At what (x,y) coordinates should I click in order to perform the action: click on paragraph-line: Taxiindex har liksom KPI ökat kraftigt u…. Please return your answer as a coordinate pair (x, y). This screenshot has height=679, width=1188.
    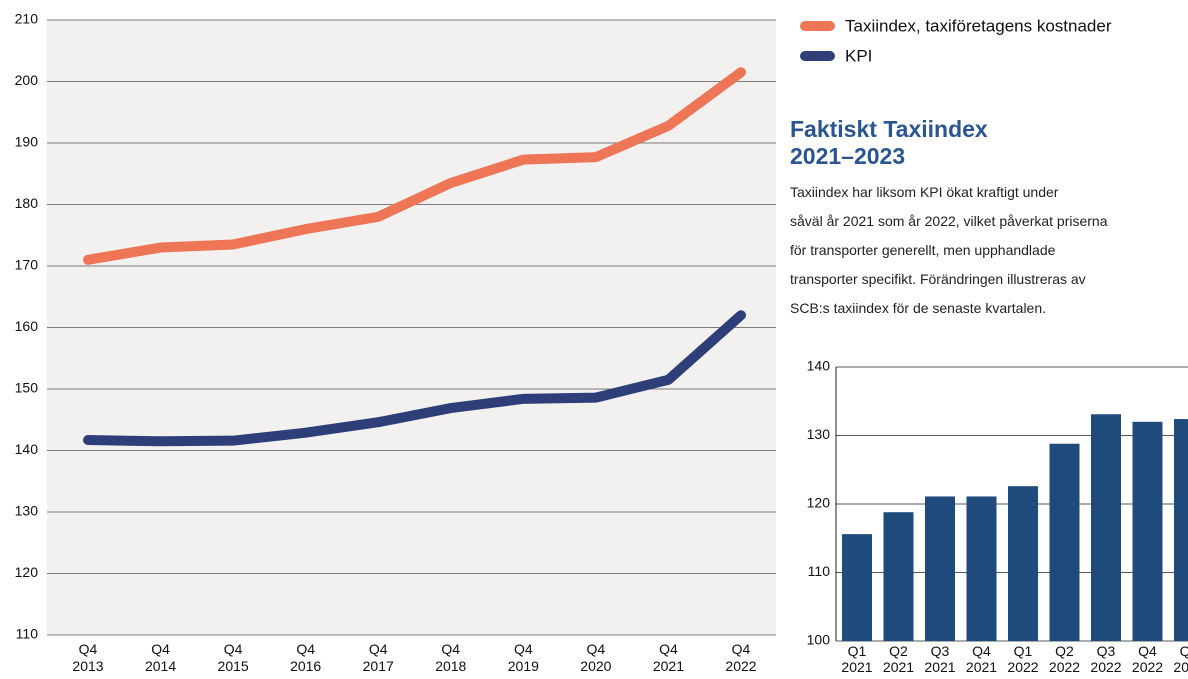
    Looking at the image, I should click on (924, 192).